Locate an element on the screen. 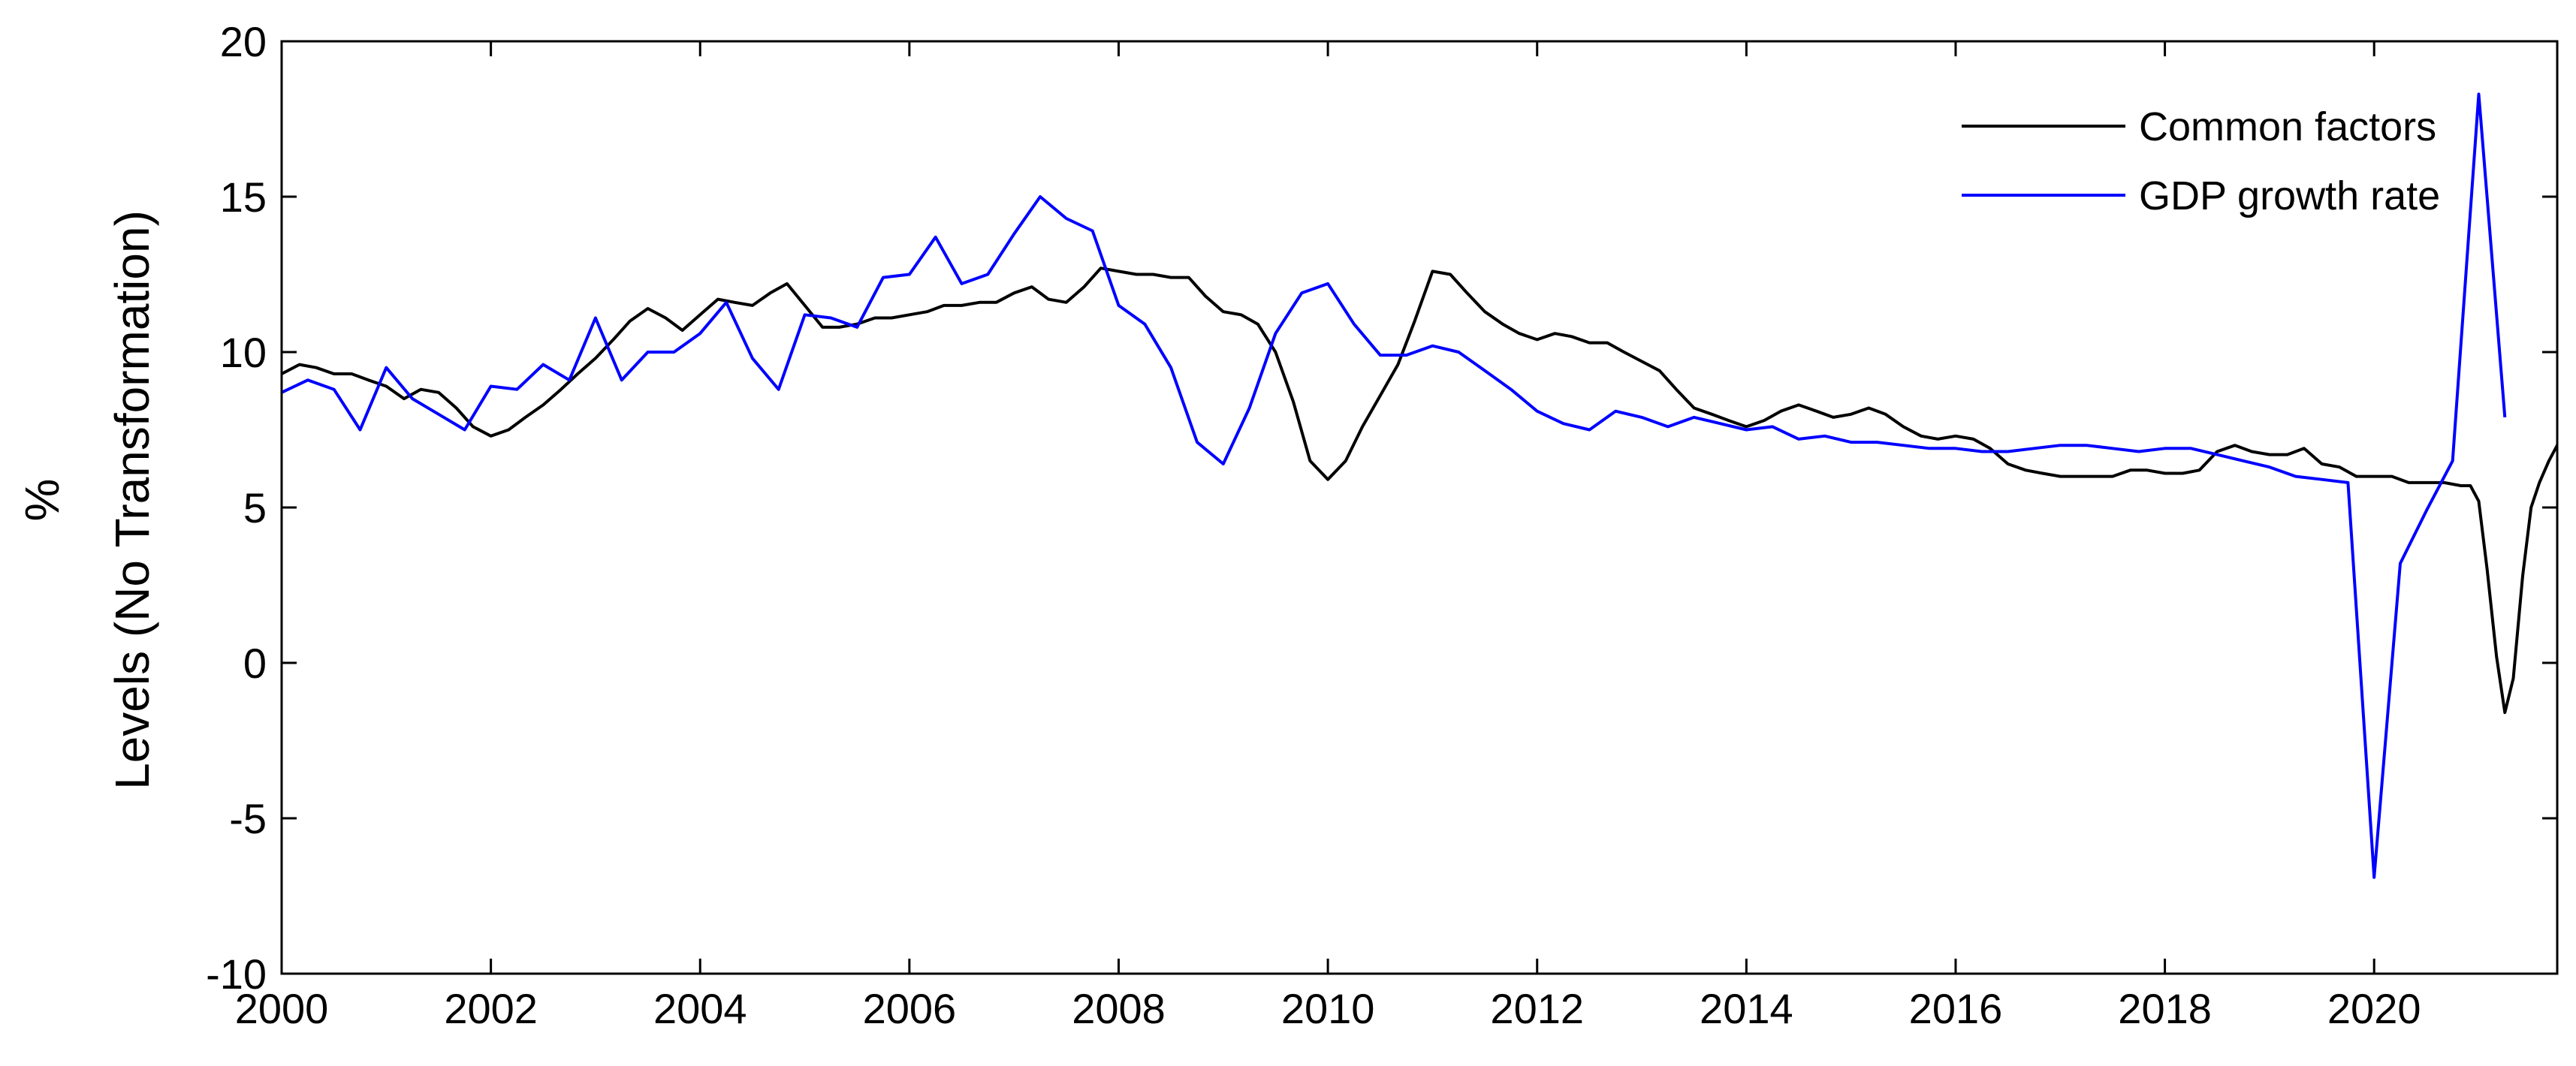 Image resolution: width=2576 pixels, height=1066 pixels. legend: Common factors GDP growth rate is located at coordinates (2201, 161).